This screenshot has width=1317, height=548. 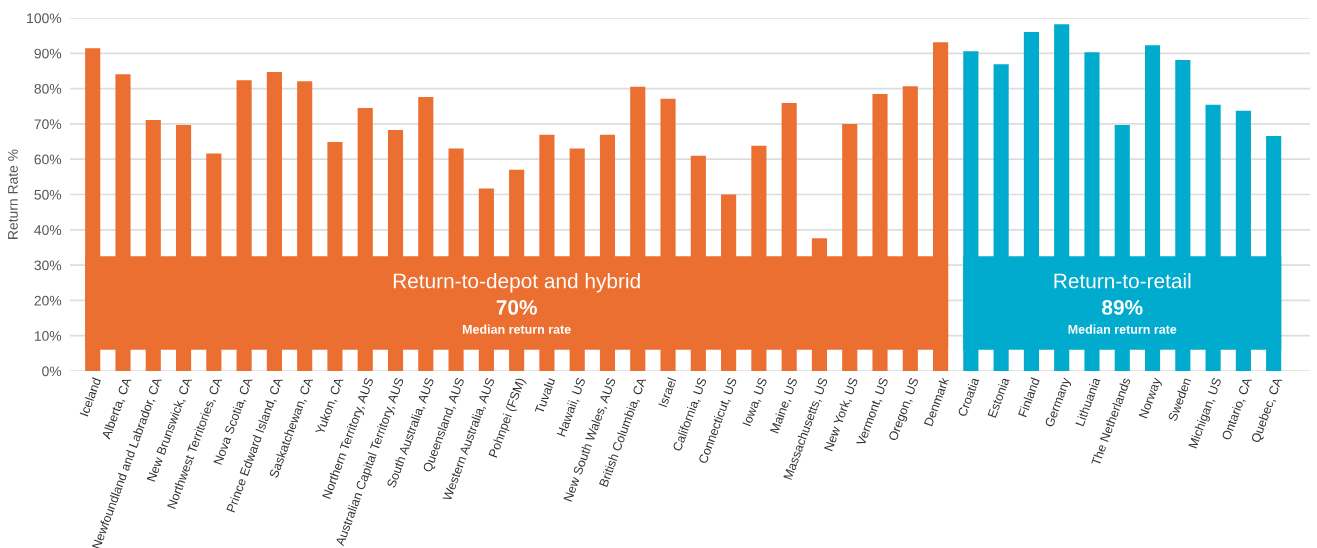 I want to click on annotation: 89%, so click(x=1122, y=307).